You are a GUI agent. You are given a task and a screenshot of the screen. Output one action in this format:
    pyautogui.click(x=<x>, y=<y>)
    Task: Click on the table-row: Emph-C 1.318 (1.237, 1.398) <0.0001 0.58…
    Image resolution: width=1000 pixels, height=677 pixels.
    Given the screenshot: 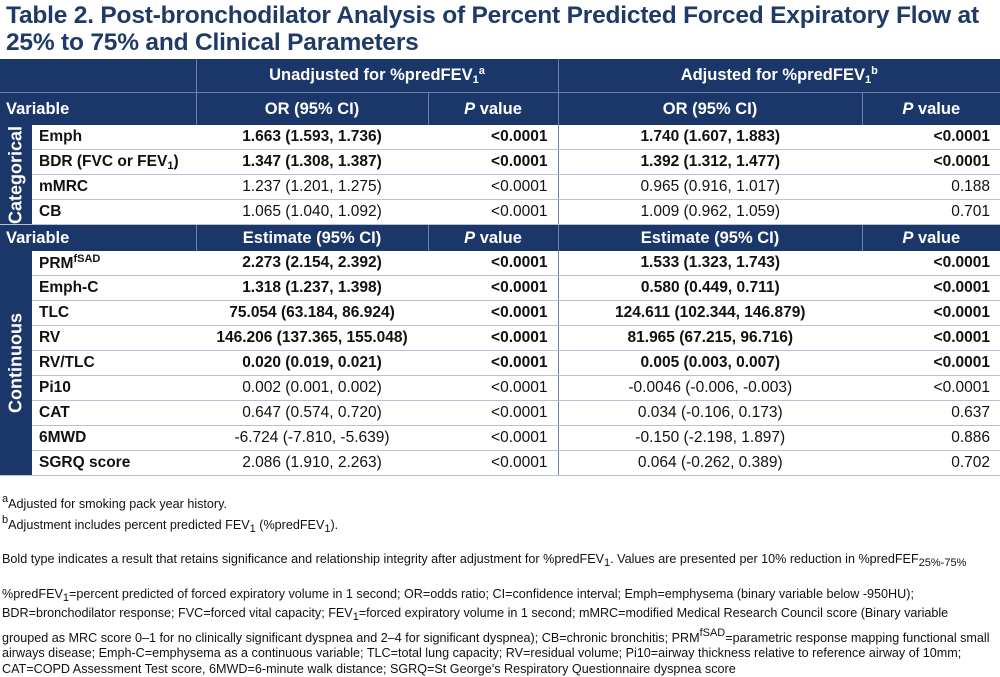 What is the action you would take?
    pyautogui.click(x=500, y=288)
    